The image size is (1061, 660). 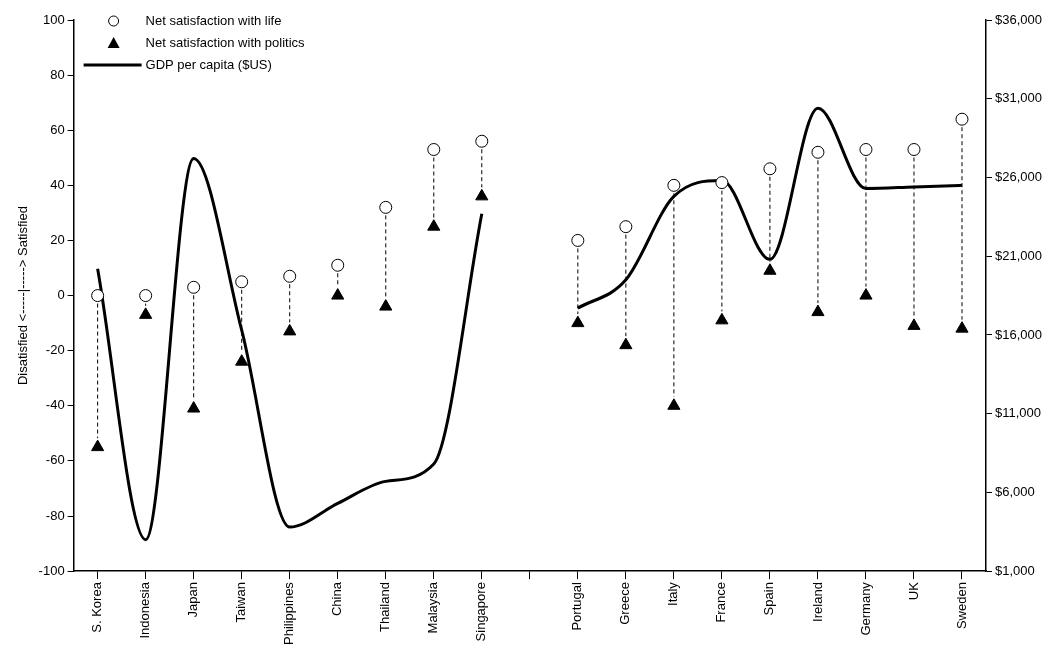 What do you see at coordinates (337, 599) in the screenshot?
I see `x-tick-label: China` at bounding box center [337, 599].